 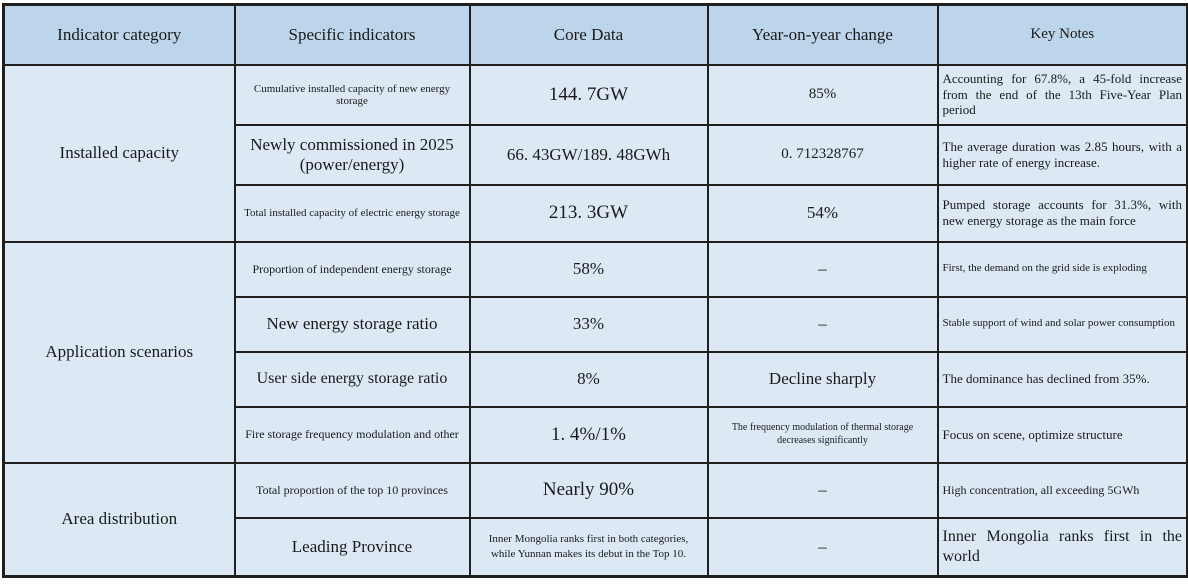 I want to click on header-yoy-change: Year-on-year change, so click(x=822, y=34).